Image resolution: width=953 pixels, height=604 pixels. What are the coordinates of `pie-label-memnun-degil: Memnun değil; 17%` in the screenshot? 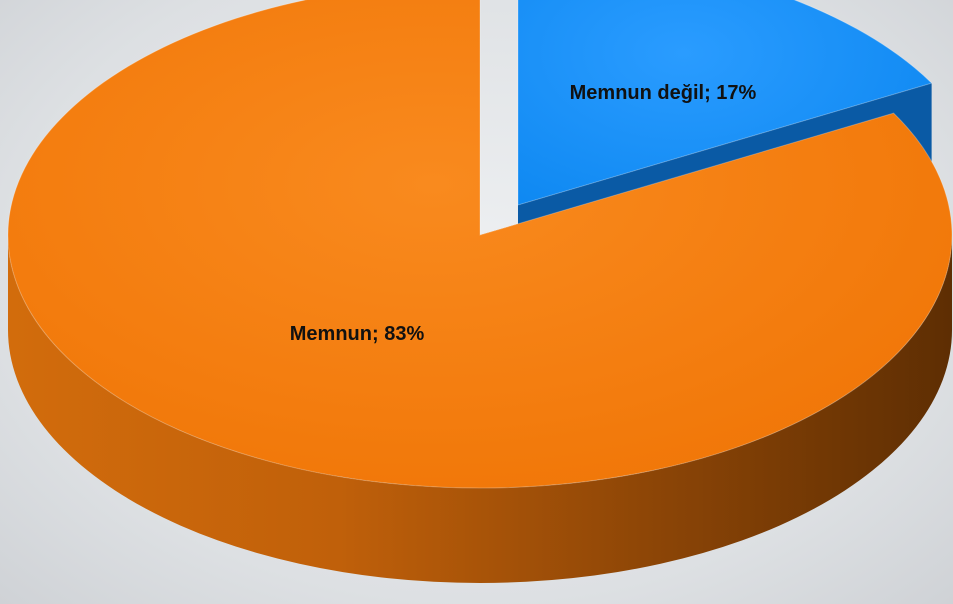 It's located at (663, 93).